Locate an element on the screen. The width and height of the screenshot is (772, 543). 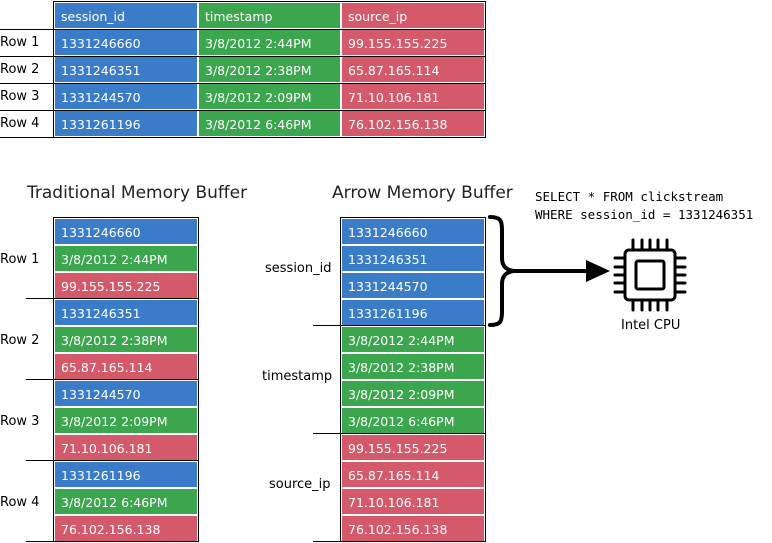
header-timestamp: timestamp is located at coordinates (269, 15).